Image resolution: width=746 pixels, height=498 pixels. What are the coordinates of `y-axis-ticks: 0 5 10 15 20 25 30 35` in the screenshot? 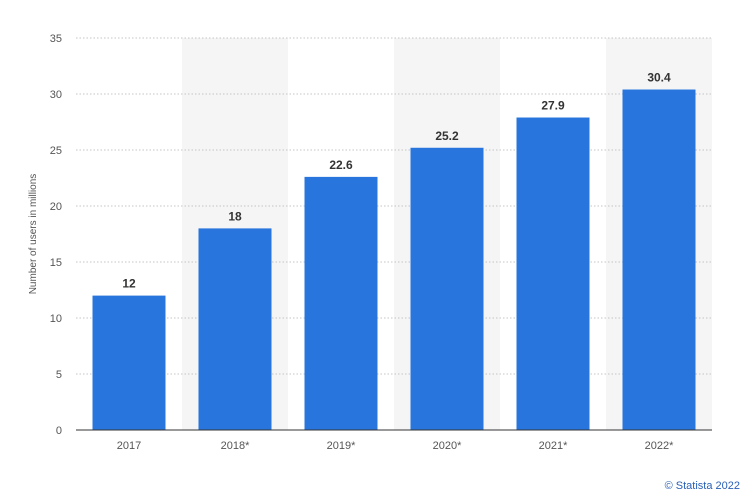 It's located at (56, 235).